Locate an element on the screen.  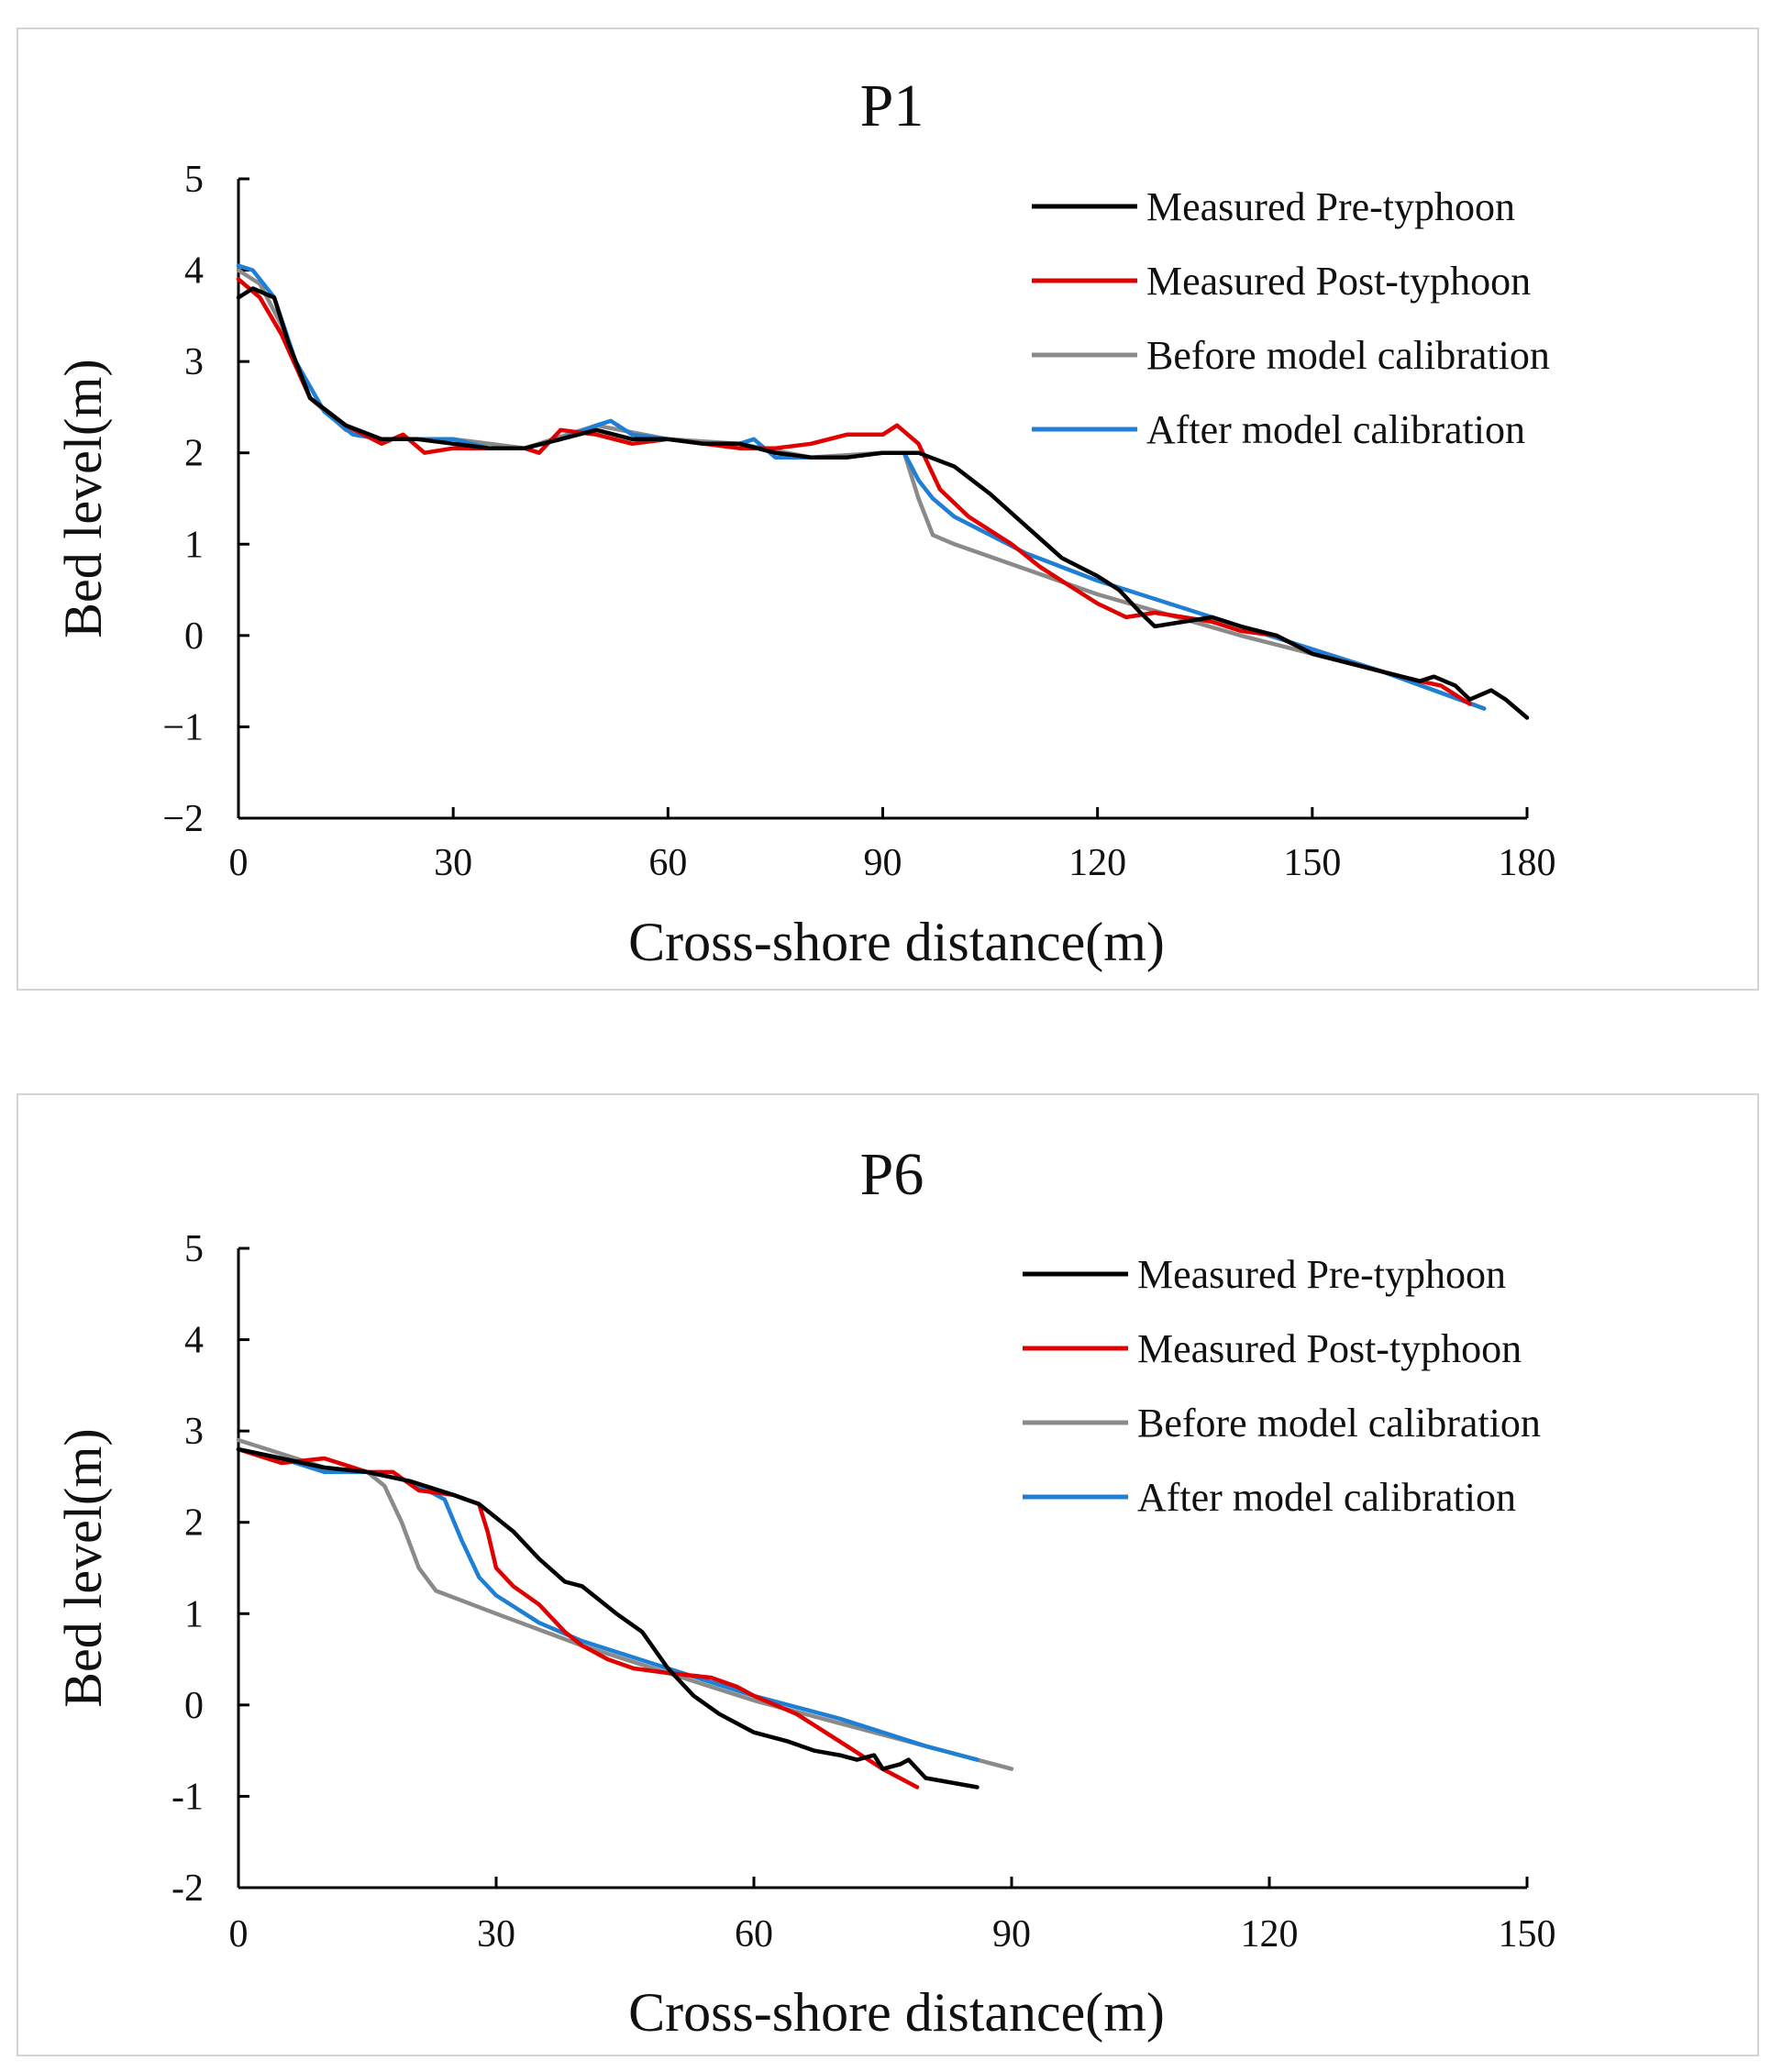
series-line-before-model-calibration is located at coordinates (625, 1604).